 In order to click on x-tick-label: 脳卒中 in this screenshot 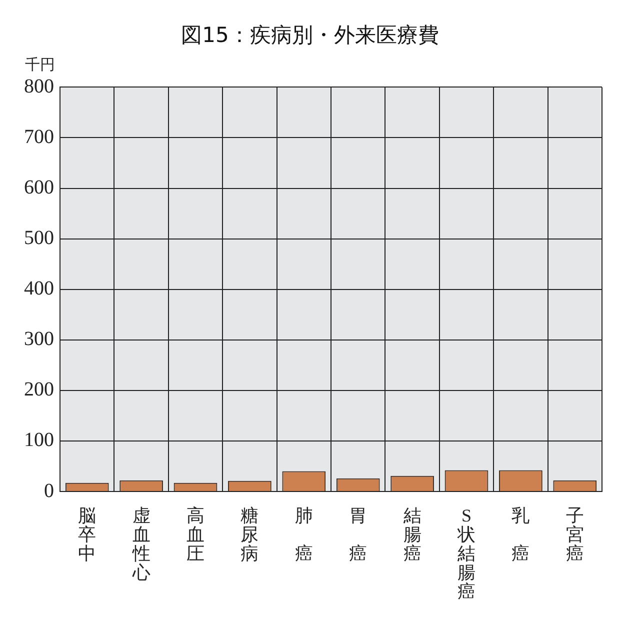, I will do `click(87, 535)`.